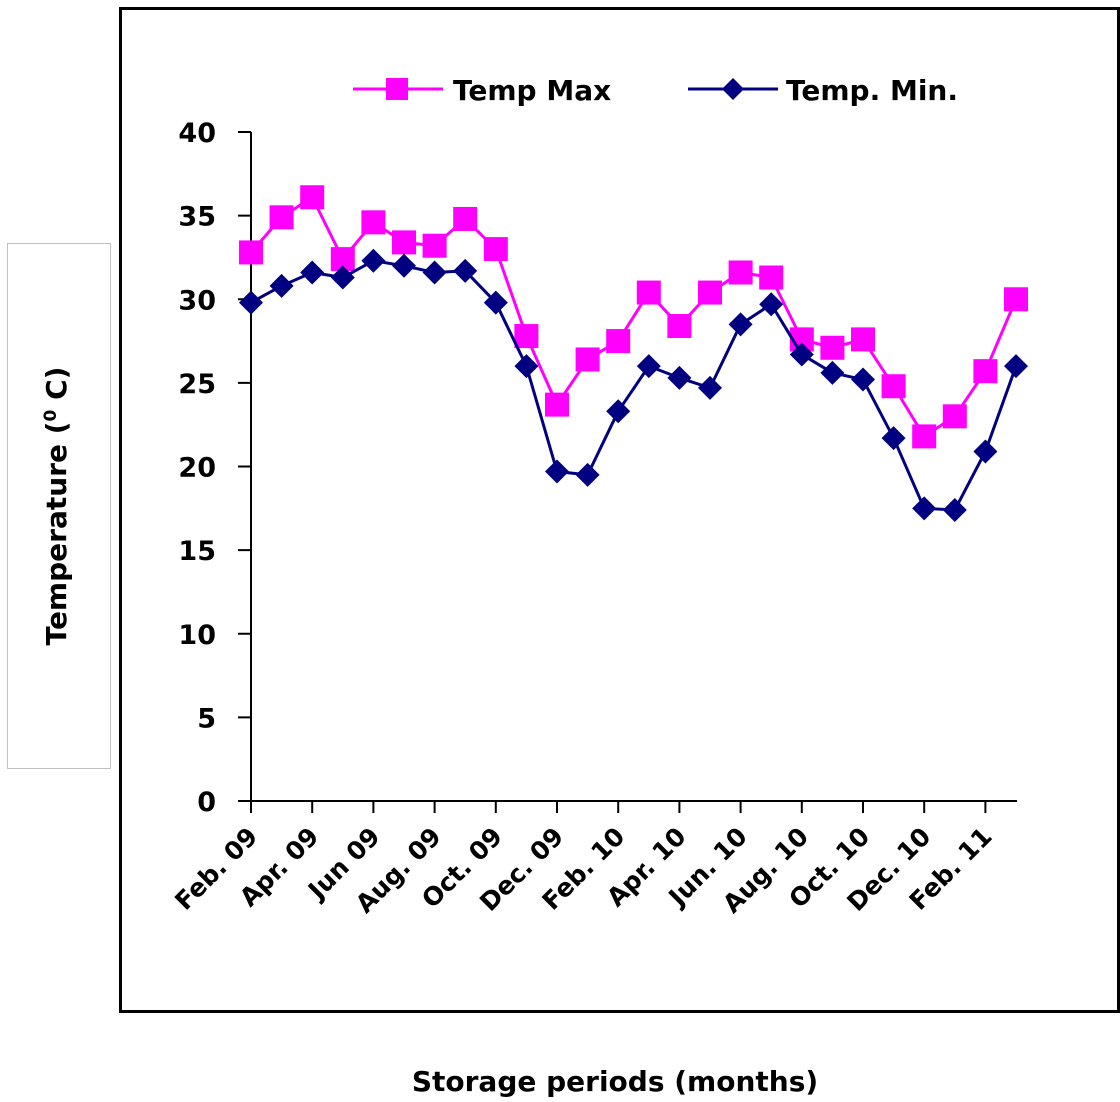 This screenshot has width=1120, height=1102. Describe the element at coordinates (51, 415) in the screenshot. I see `y-axis-title-superscript: 0` at that location.